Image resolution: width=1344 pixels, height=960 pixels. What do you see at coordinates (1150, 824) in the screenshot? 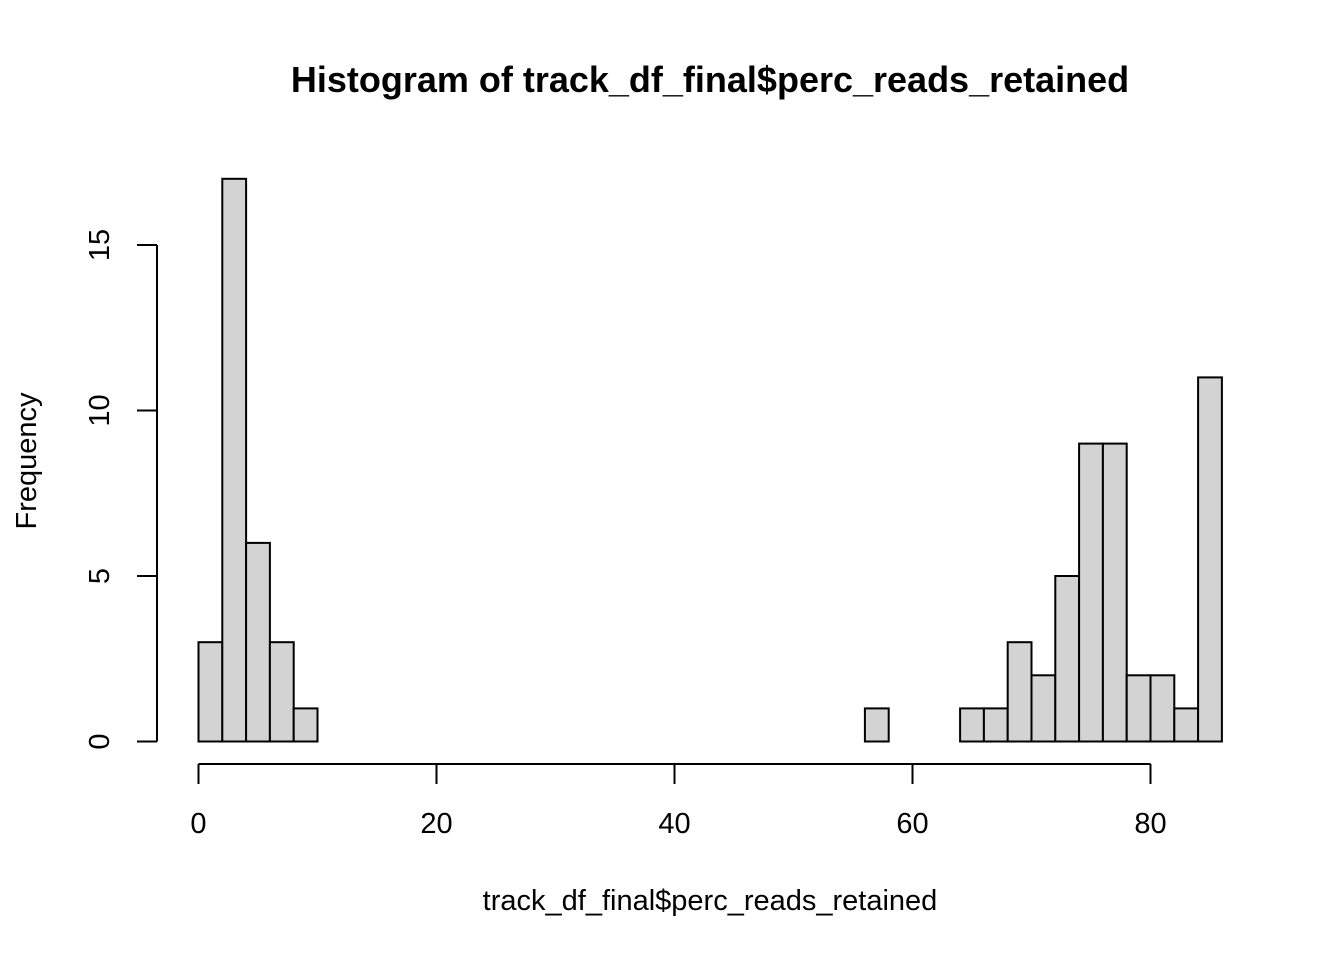
I see `x-tick-label-80: 80` at bounding box center [1150, 824].